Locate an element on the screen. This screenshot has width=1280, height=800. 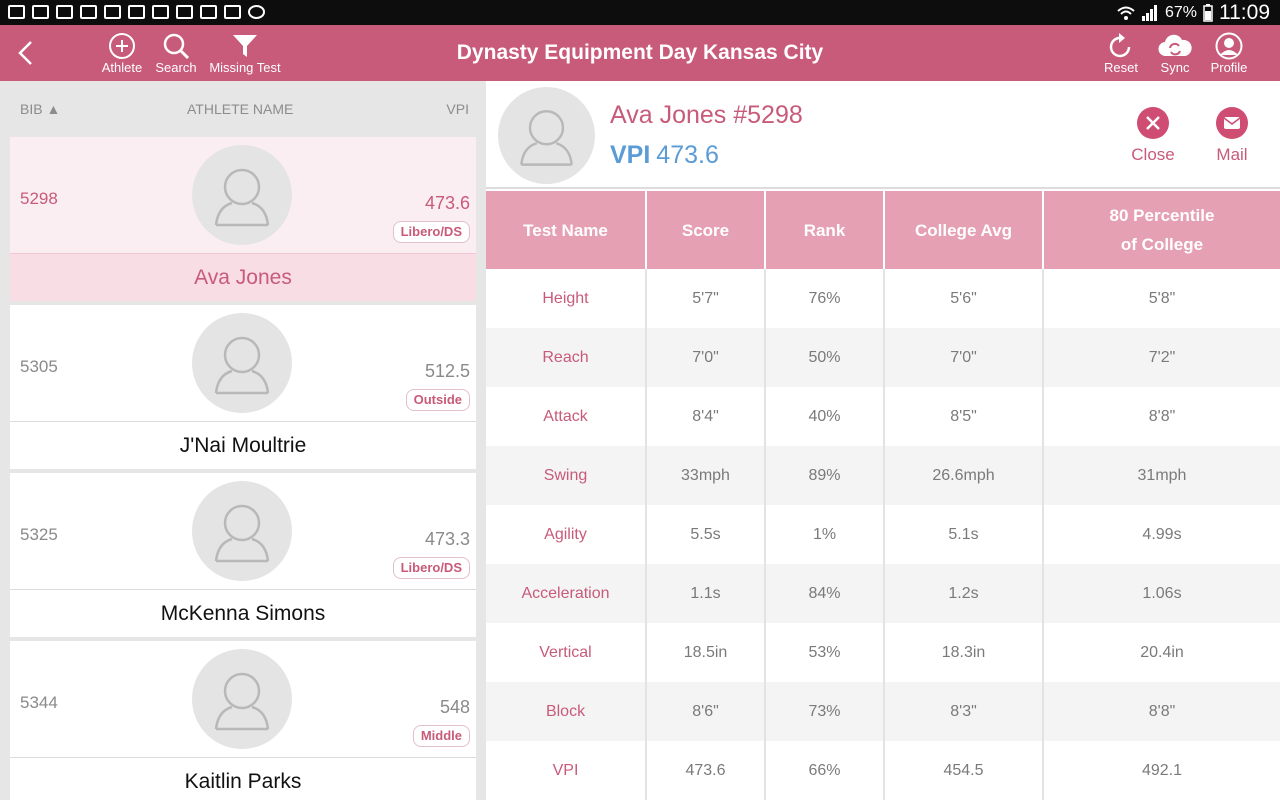
college-avg-cell: 1.2s is located at coordinates (964, 593).